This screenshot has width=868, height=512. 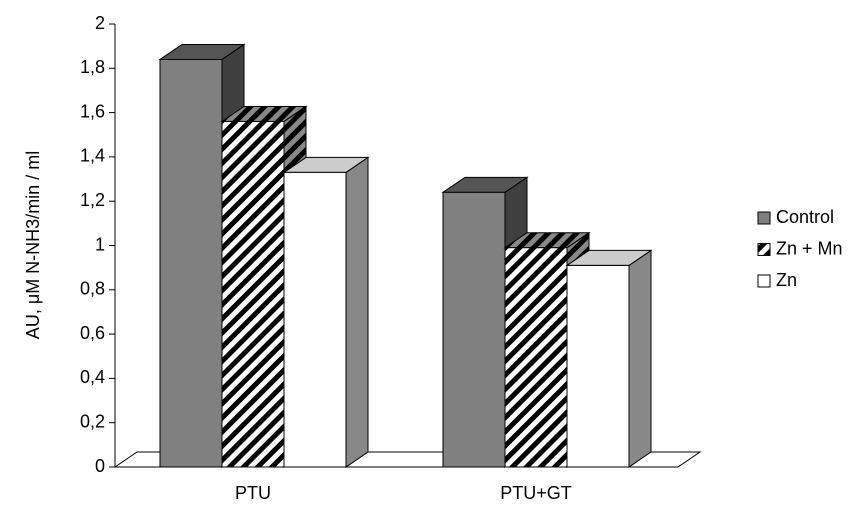 What do you see at coordinates (100, 466) in the screenshot?
I see `y-tick-label: 0` at bounding box center [100, 466].